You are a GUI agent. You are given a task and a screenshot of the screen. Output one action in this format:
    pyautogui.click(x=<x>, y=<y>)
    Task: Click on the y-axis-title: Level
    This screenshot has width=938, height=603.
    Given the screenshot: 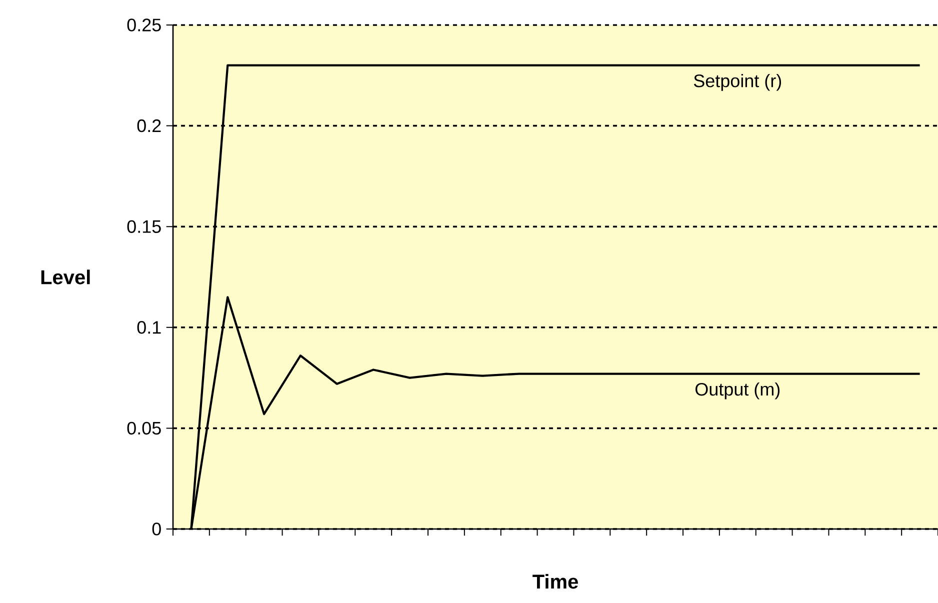 What is the action you would take?
    pyautogui.click(x=65, y=277)
    